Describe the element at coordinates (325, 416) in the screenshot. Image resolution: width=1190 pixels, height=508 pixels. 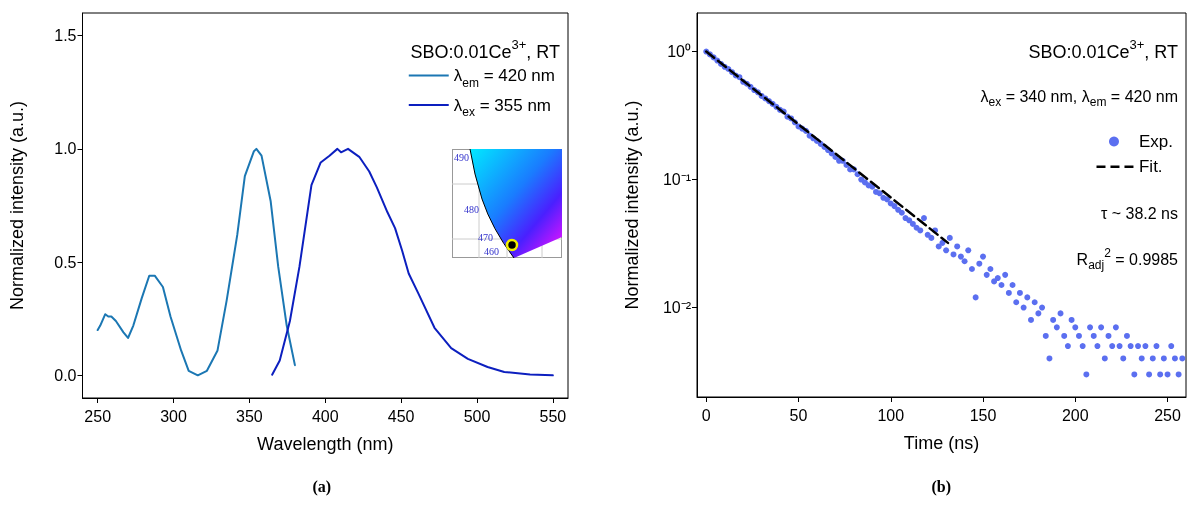
I see `x-tick-label: 400` at that location.